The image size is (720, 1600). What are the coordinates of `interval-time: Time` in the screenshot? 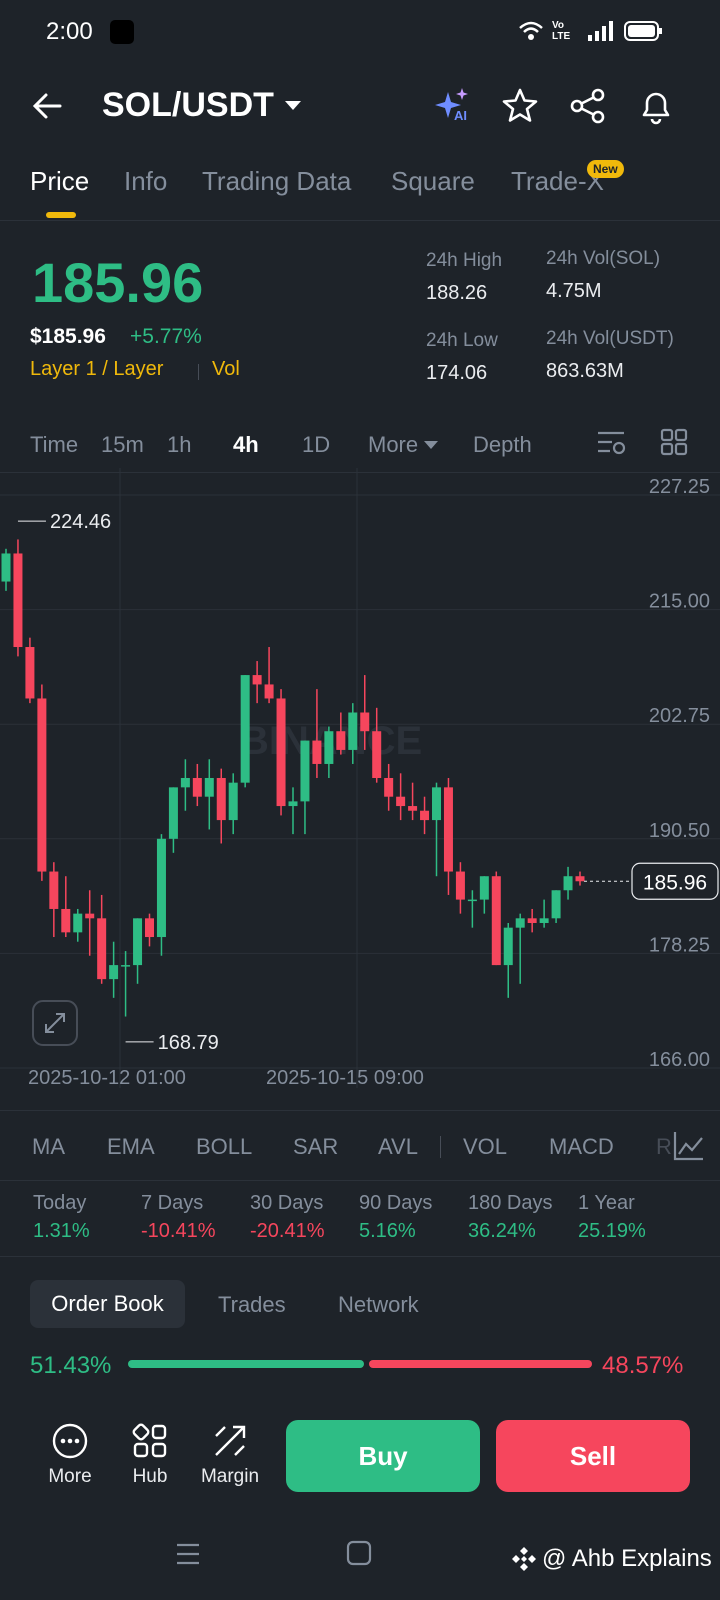 It's located at (54, 444).